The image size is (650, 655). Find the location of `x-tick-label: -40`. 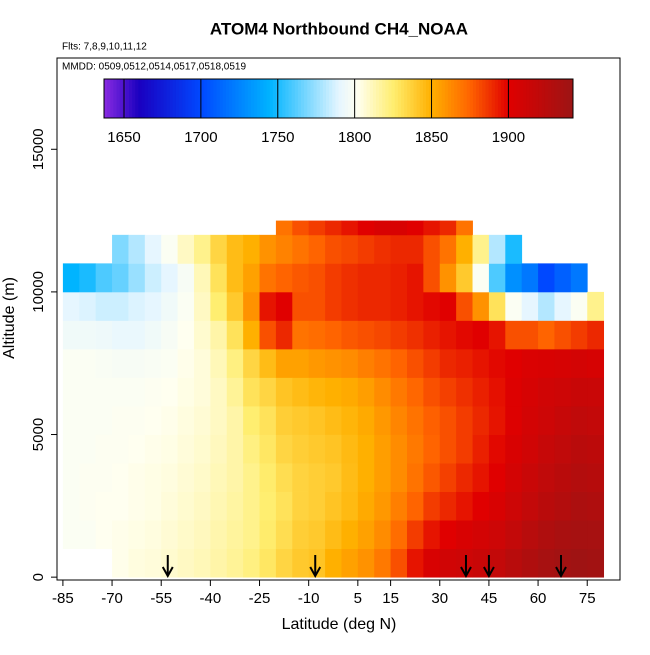

x-tick-label: -40 is located at coordinates (211, 598).